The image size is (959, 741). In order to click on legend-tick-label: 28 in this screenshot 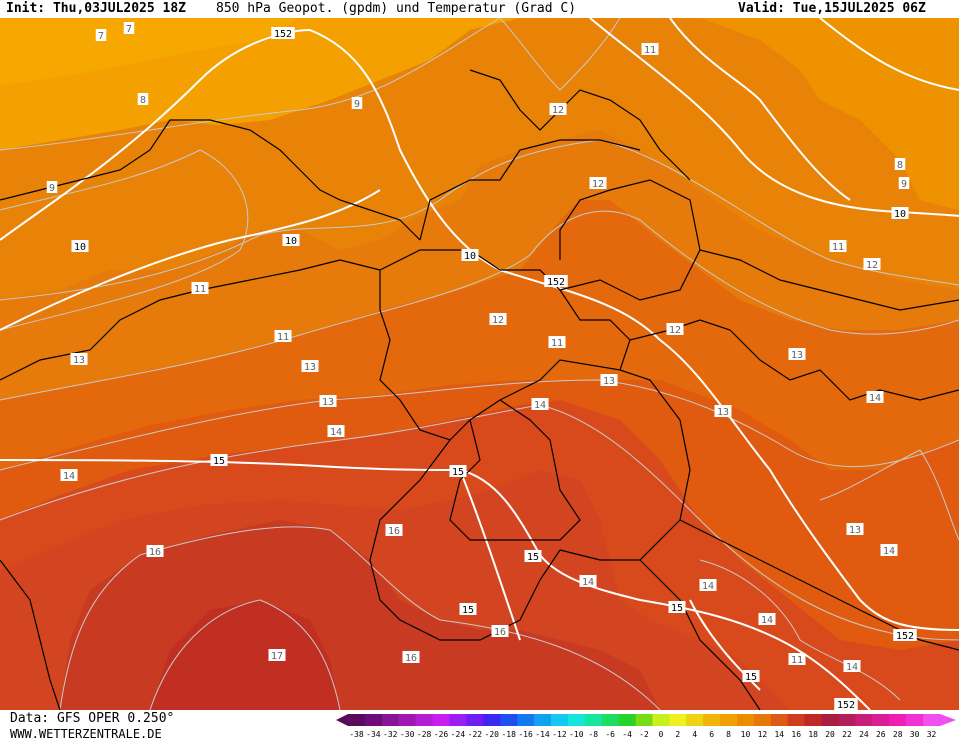, I will do `click(898, 734)`.